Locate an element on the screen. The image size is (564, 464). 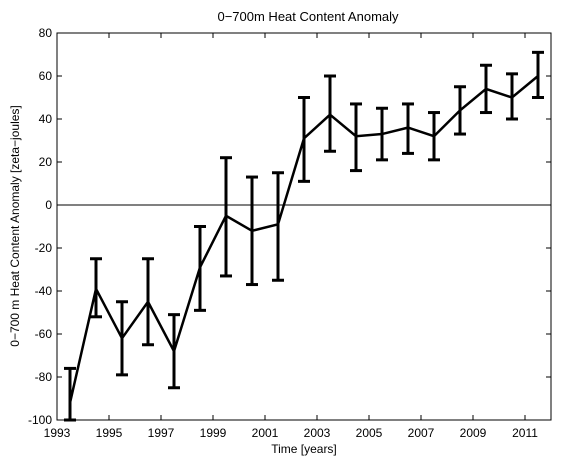
x-tick-label: 2011 is located at coordinates (525, 433).